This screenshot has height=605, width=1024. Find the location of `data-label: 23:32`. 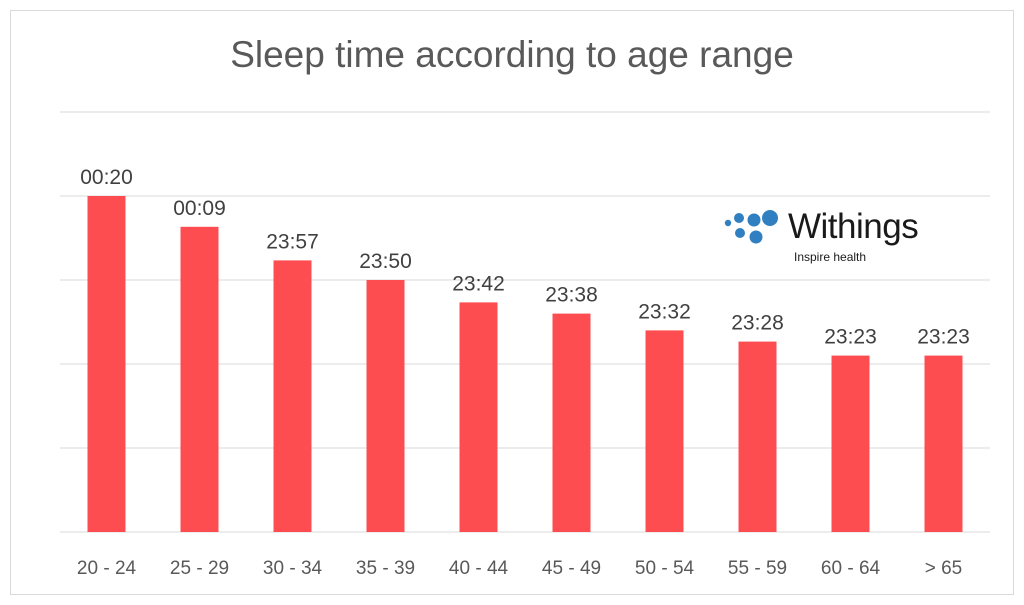

data-label: 23:32 is located at coordinates (664, 311).